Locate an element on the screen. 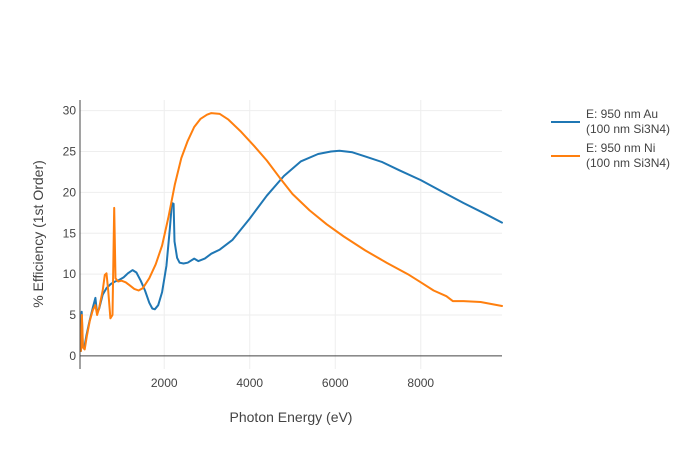 The width and height of the screenshot is (700, 450). y-tick-label: 15 is located at coordinates (70, 233).